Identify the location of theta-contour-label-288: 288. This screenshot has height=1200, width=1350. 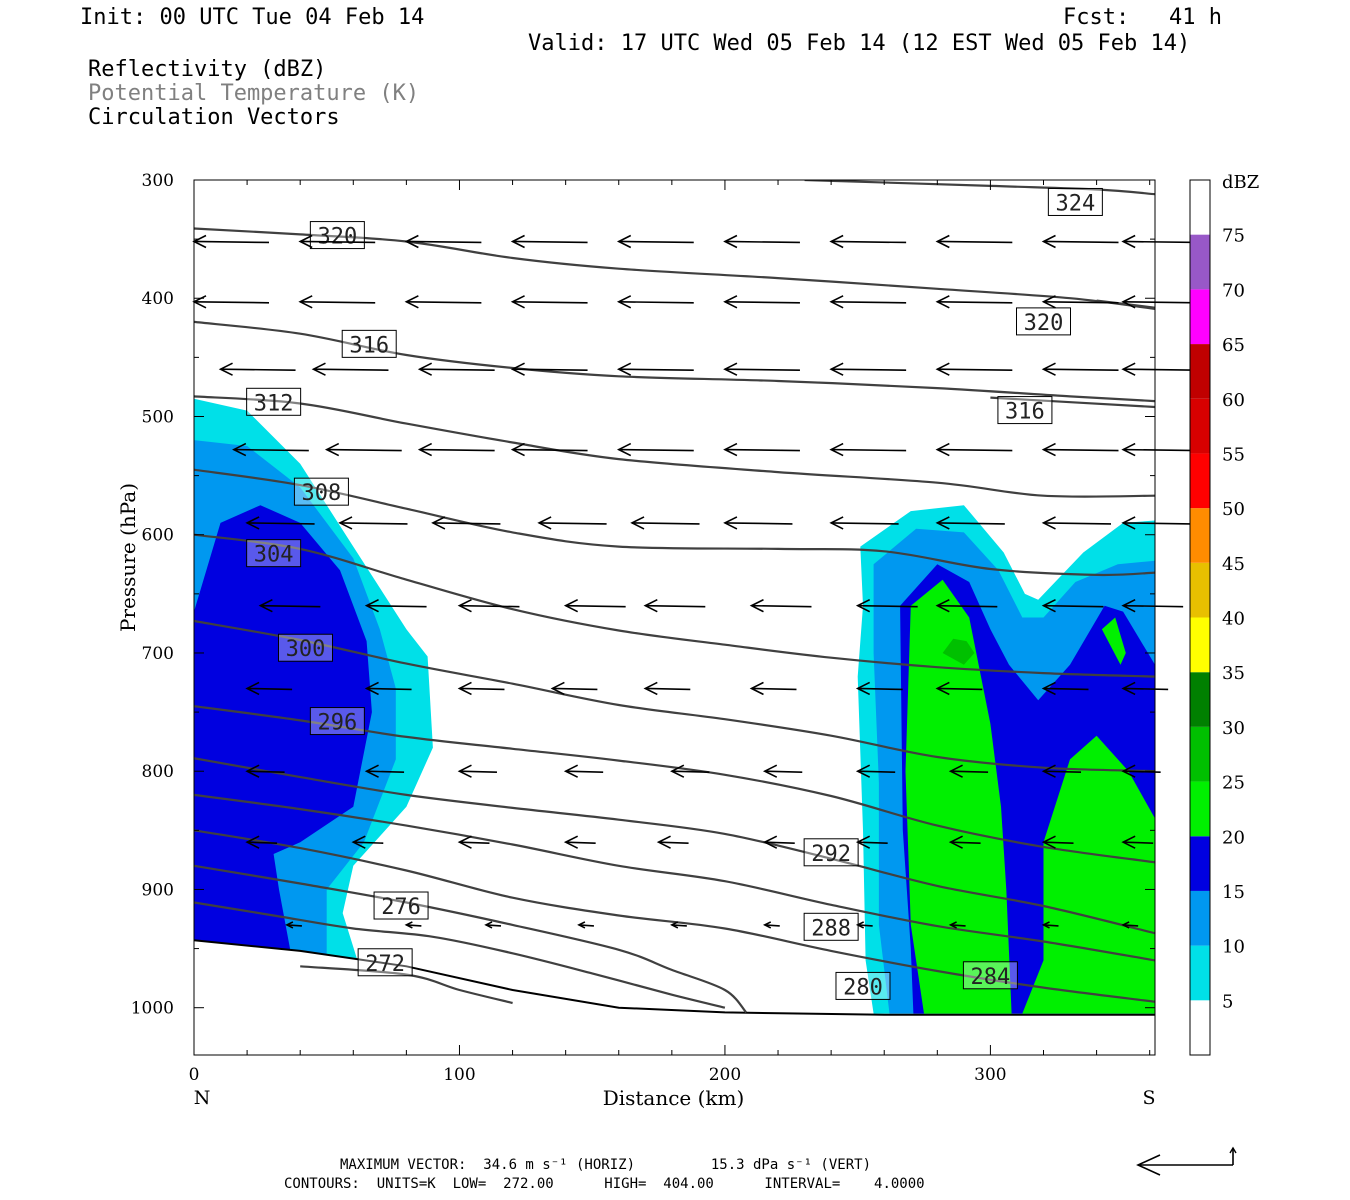
(831, 926).